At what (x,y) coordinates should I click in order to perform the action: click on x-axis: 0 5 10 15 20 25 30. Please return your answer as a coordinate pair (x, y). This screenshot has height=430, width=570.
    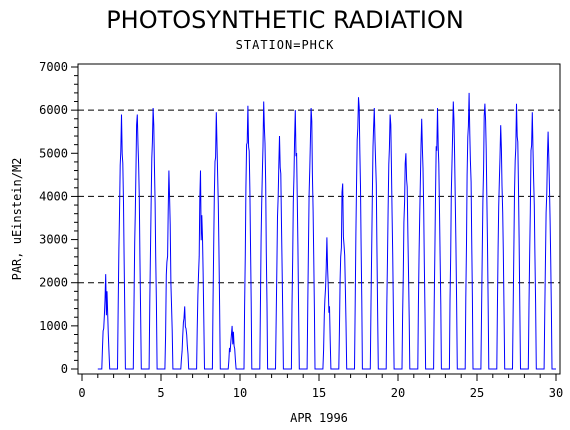
    Looking at the image, I should click on (320, 387).